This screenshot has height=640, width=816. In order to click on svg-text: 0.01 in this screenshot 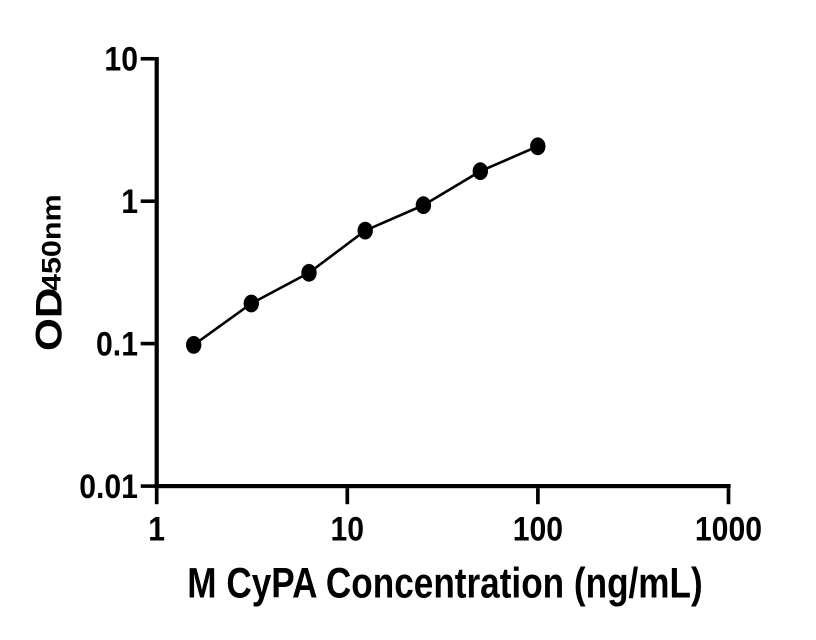, I will do `click(108, 486)`.